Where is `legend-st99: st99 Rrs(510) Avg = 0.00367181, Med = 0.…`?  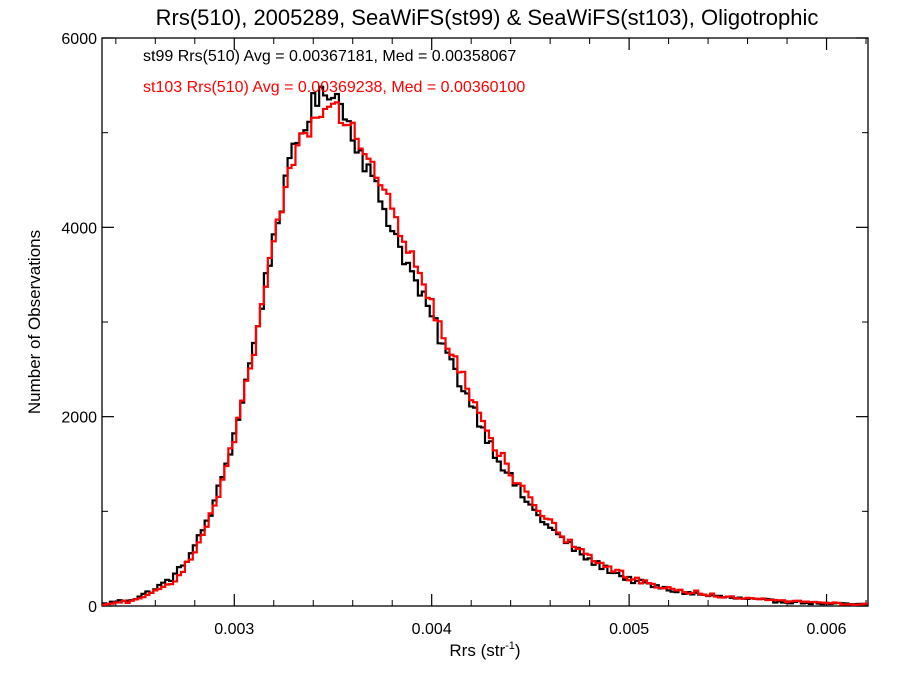
legend-st99: st99 Rrs(510) Avg = 0.00367181, Med = 0.… is located at coordinates (329, 56).